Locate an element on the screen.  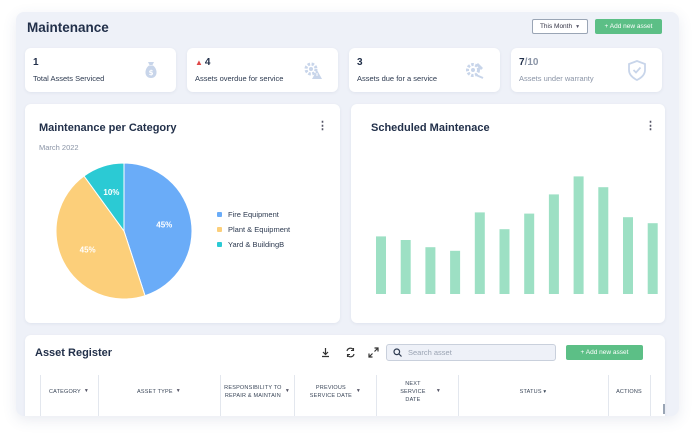
search-placeholder: Search asset is located at coordinates (430, 352).